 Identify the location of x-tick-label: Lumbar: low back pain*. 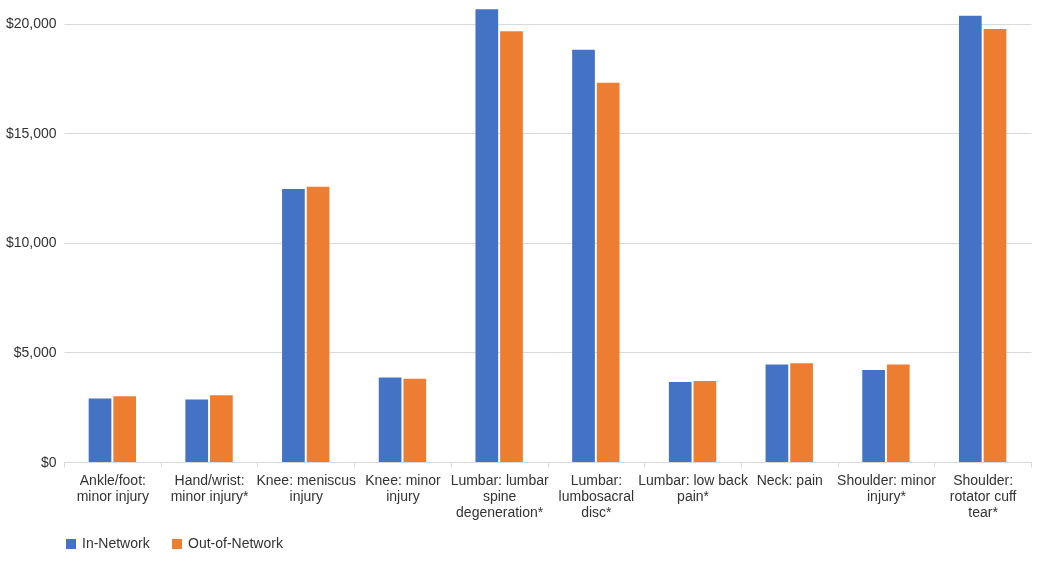
(693, 487).